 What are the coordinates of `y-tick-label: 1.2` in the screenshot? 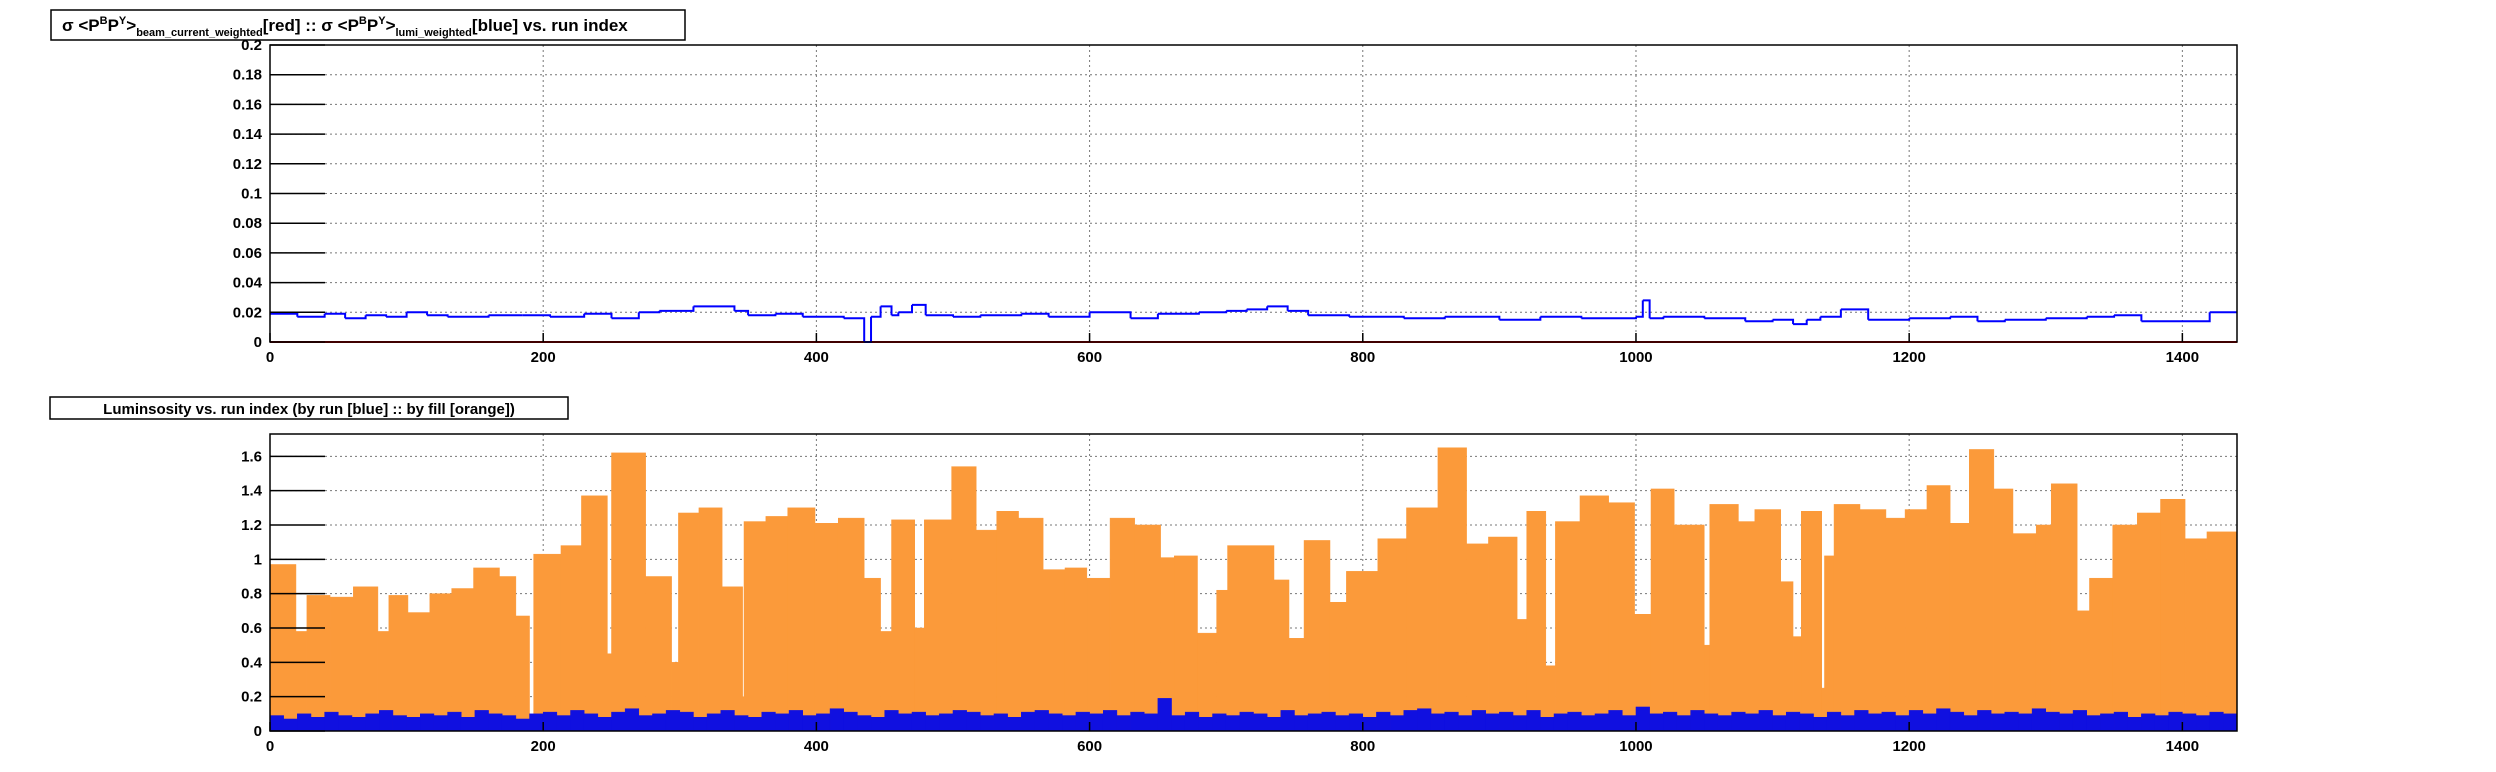 It's located at (251, 525).